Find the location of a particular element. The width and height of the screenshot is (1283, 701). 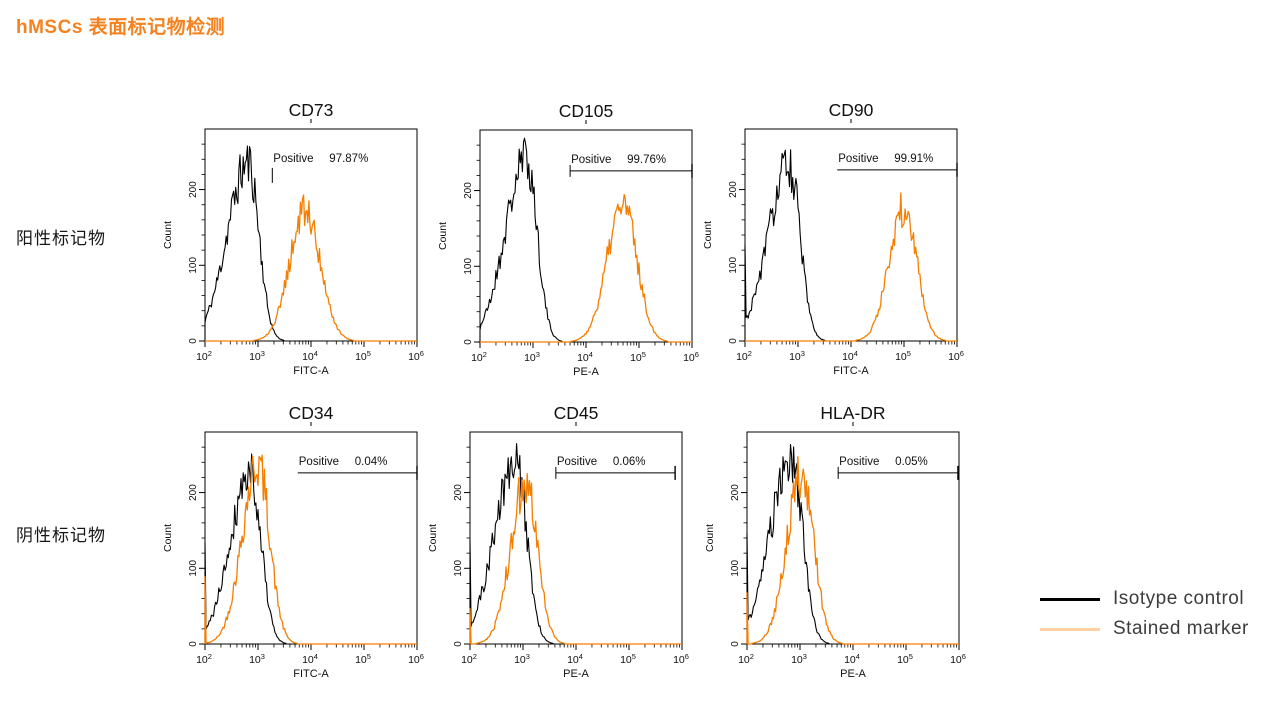

legend-item-isotype: Isotype control is located at coordinates (1144, 599).